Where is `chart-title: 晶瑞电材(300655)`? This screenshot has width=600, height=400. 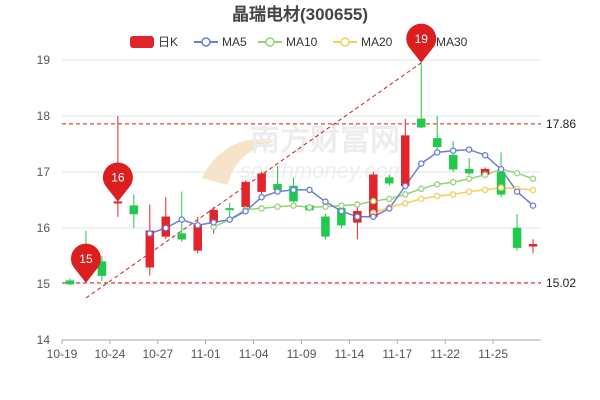
chart-title: 晶瑞电材(300655) is located at coordinates (300, 14).